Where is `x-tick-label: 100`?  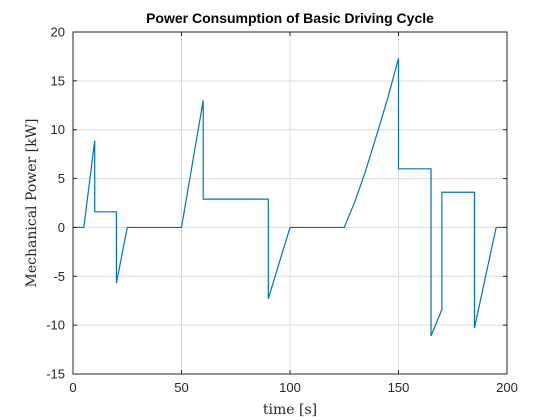
x-tick-label: 100 is located at coordinates (290, 387).